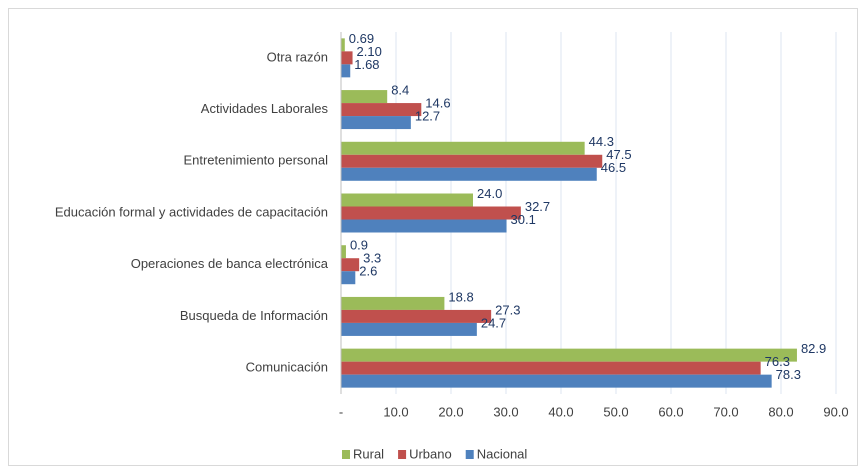 The height and width of the screenshot is (474, 866). Describe the element at coordinates (505, 411) in the screenshot. I see `x-tick-label: 30.0` at that location.